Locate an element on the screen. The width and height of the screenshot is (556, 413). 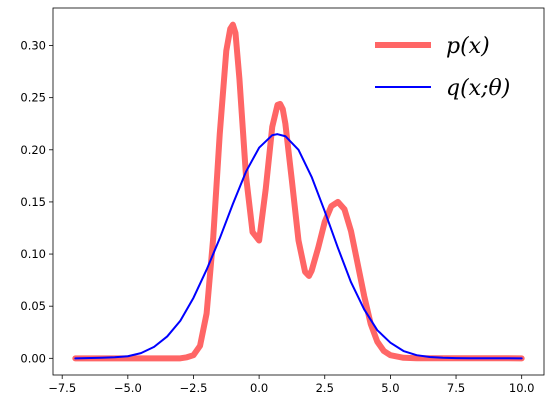
x-tick-label: 5.0 is located at coordinates (390, 388).